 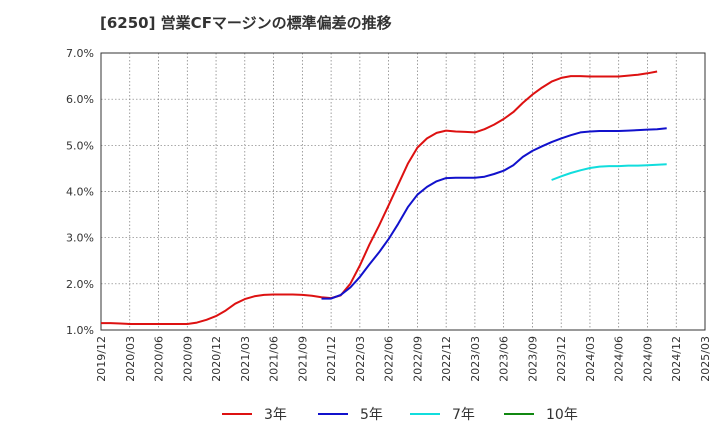 What do you see at coordinates (130, 359) in the screenshot?
I see `x-tick-label: 2020/03` at bounding box center [130, 359].